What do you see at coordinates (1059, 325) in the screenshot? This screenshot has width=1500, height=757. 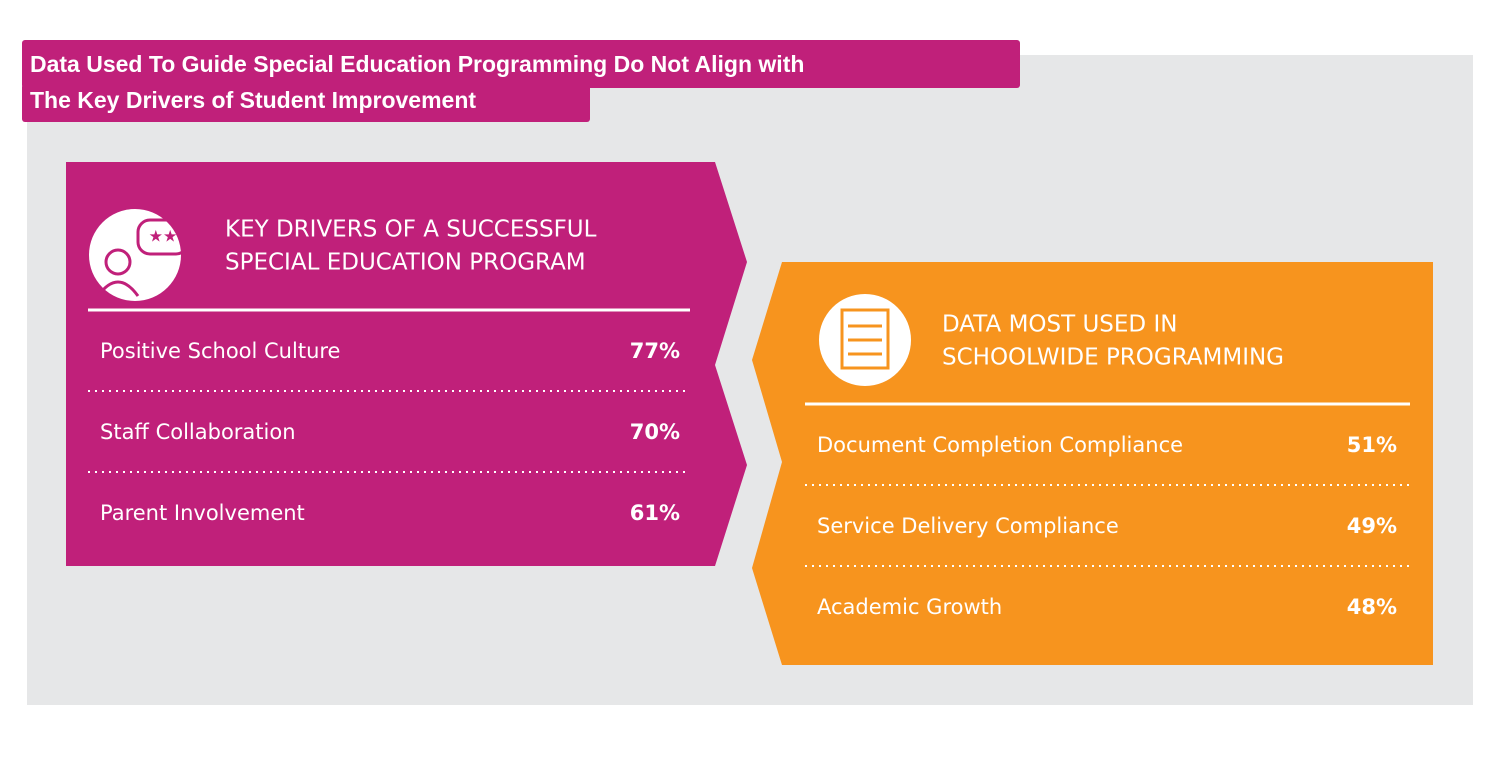 I see `panel-heading: DATA MOST USED IN` at bounding box center [1059, 325].